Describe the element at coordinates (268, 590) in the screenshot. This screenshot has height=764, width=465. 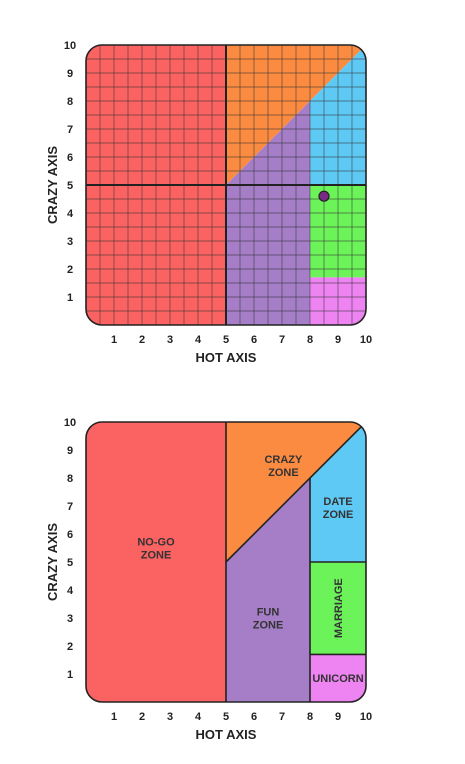
I see `zone-fun` at that location.